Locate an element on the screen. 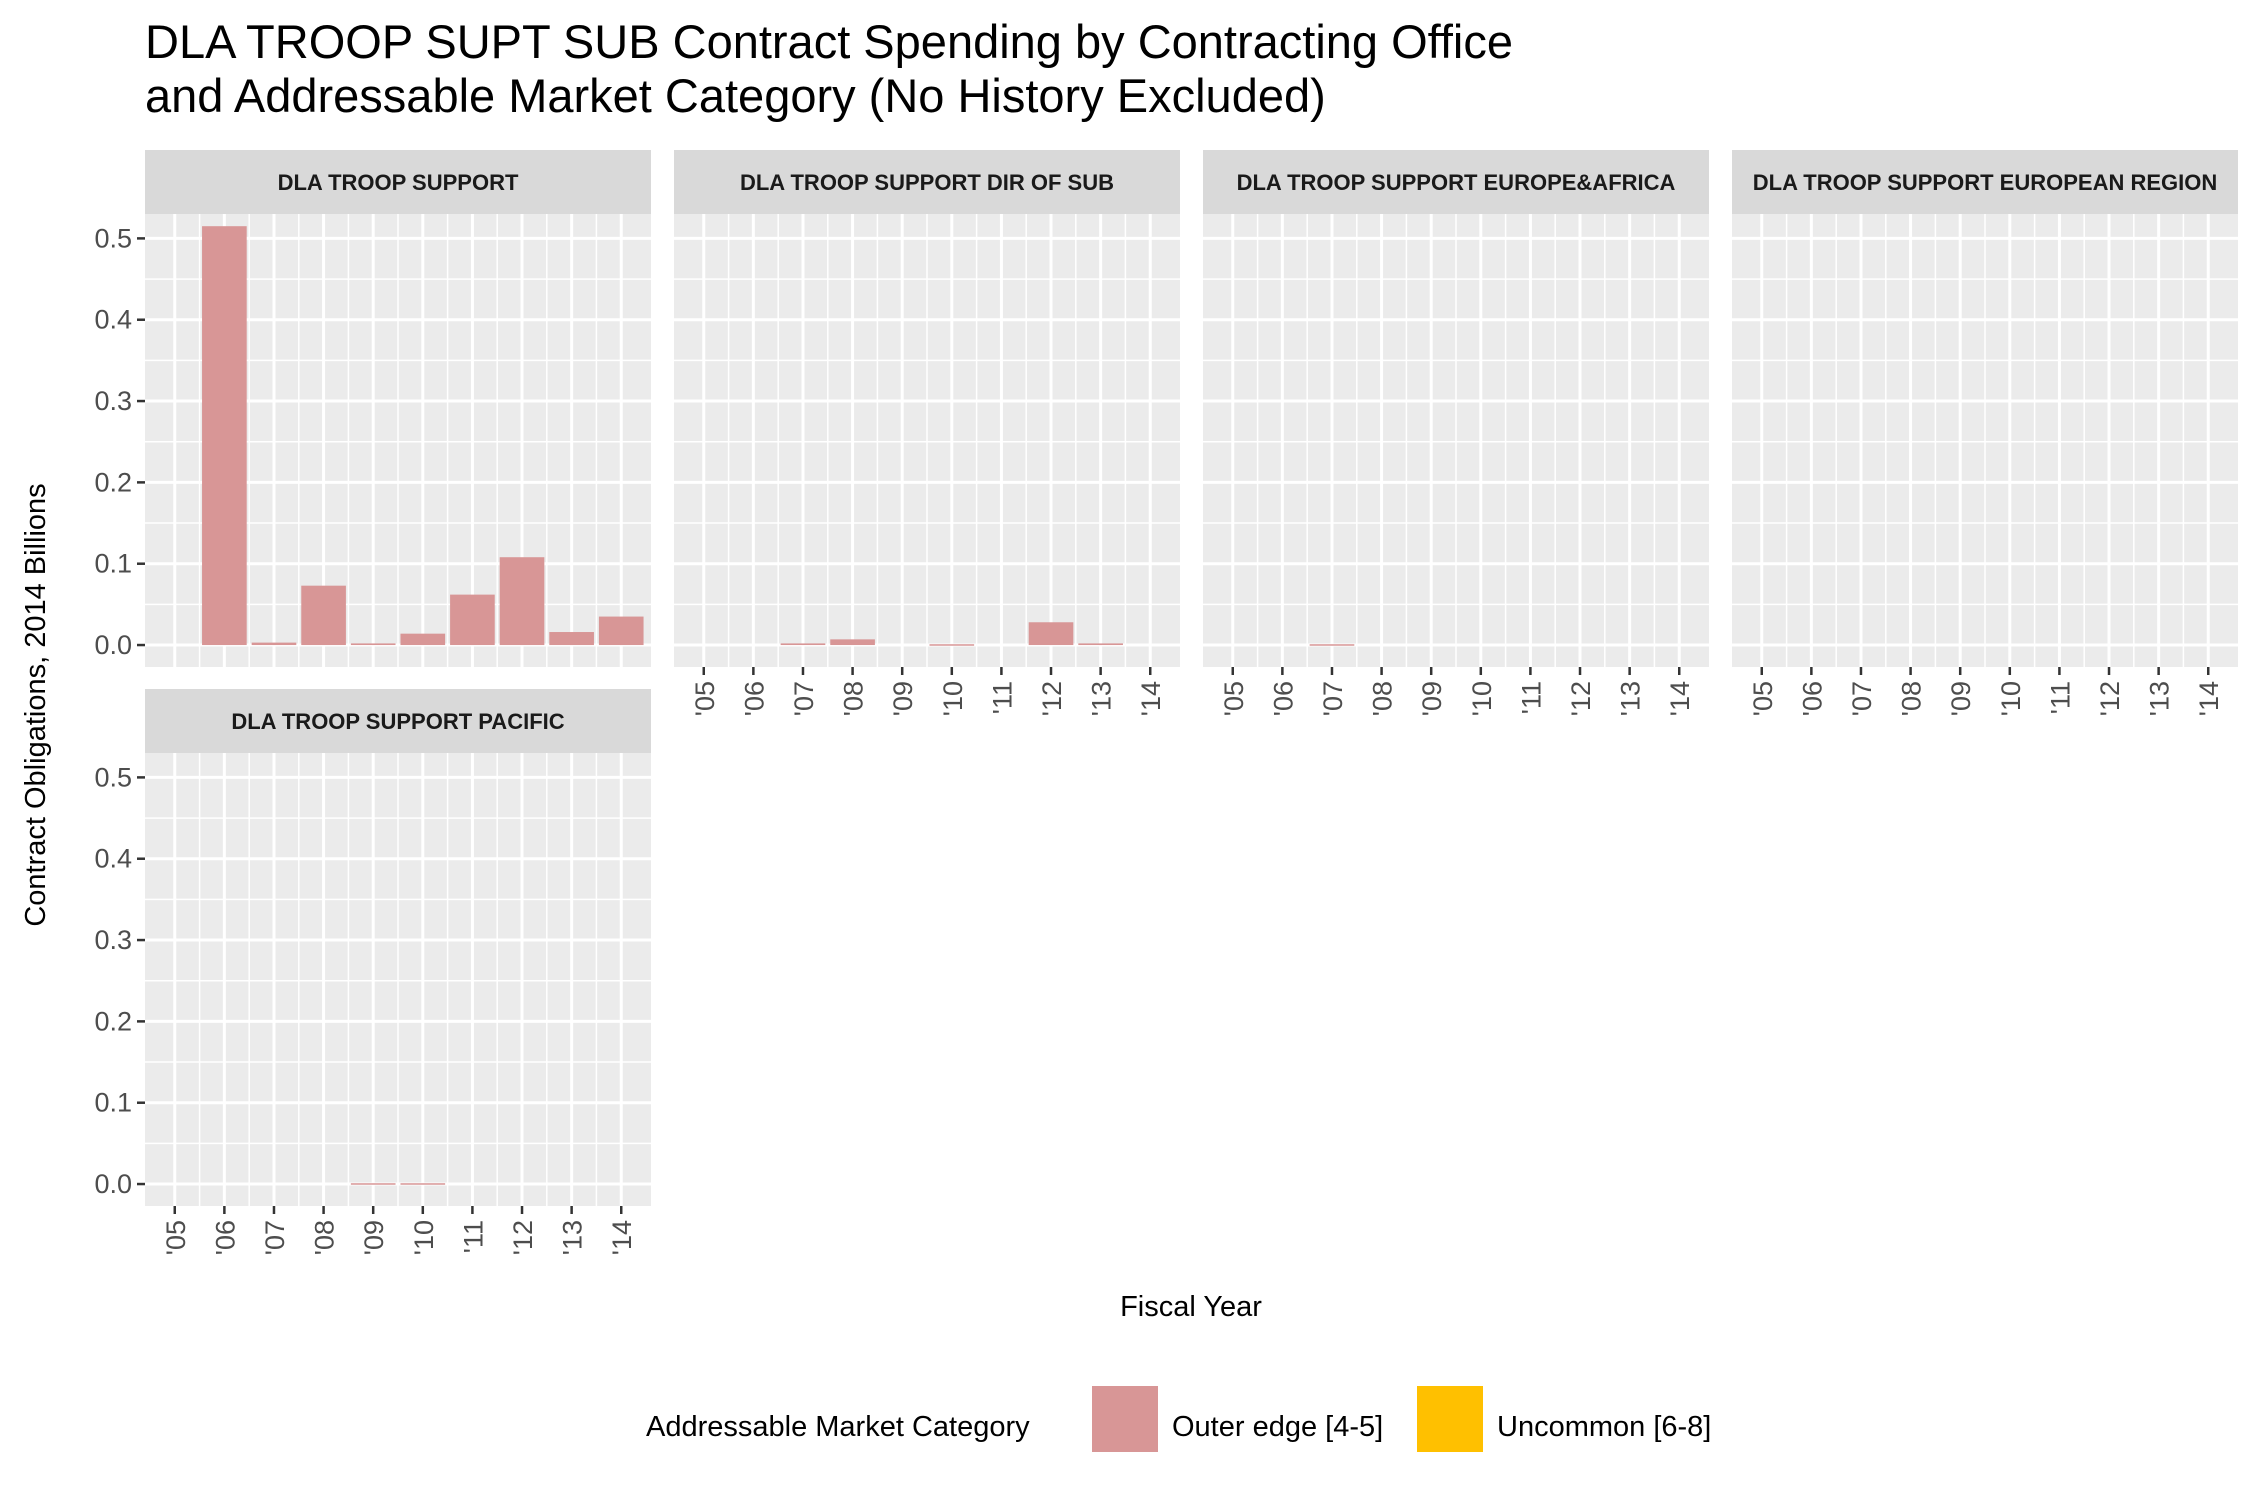 The height and width of the screenshot is (1500, 2250). legend-swatch-outer-edge is located at coordinates (1125, 1419).